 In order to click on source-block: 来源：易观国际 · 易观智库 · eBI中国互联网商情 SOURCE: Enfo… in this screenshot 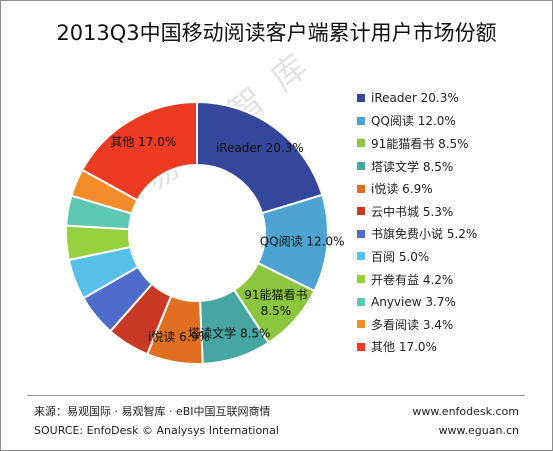, I will do `click(156, 421)`.